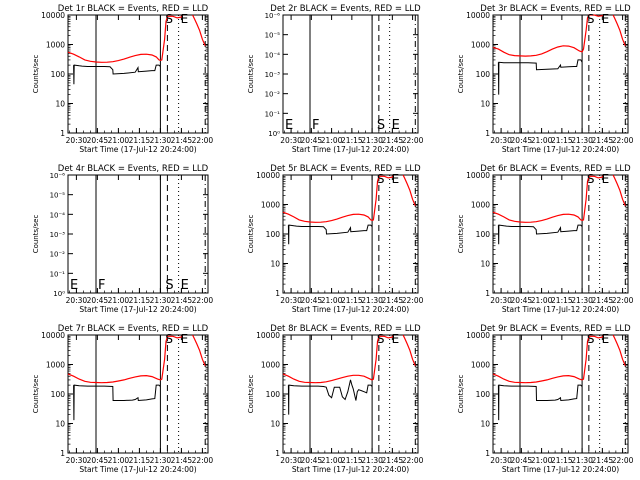 This screenshot has width=640, height=480. I want to click on y-tick-label: 10⁻¹, so click(58, 274).